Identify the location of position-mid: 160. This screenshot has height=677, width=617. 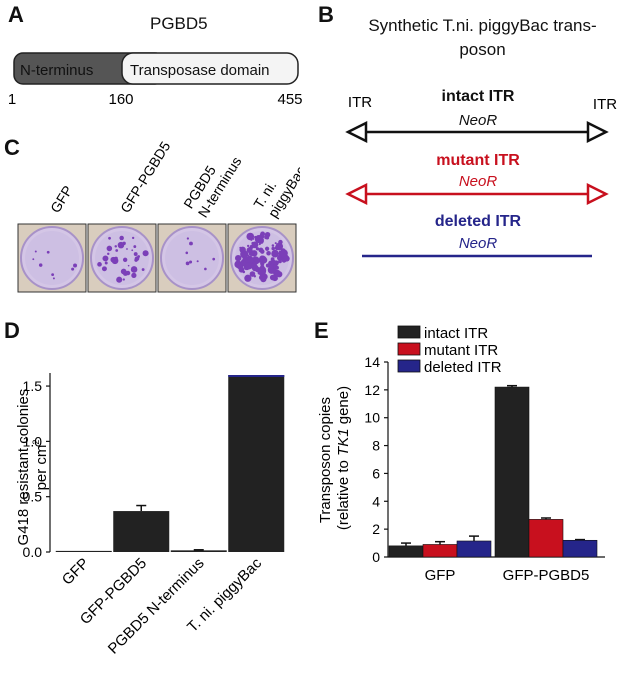
(120, 99).